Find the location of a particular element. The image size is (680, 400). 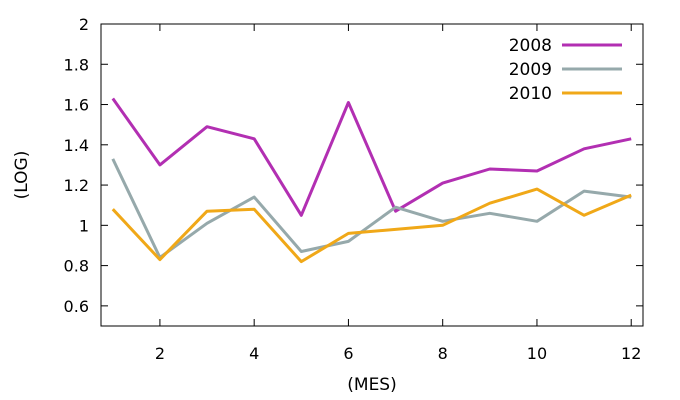

x-tick-label: 10 is located at coordinates (537, 353).